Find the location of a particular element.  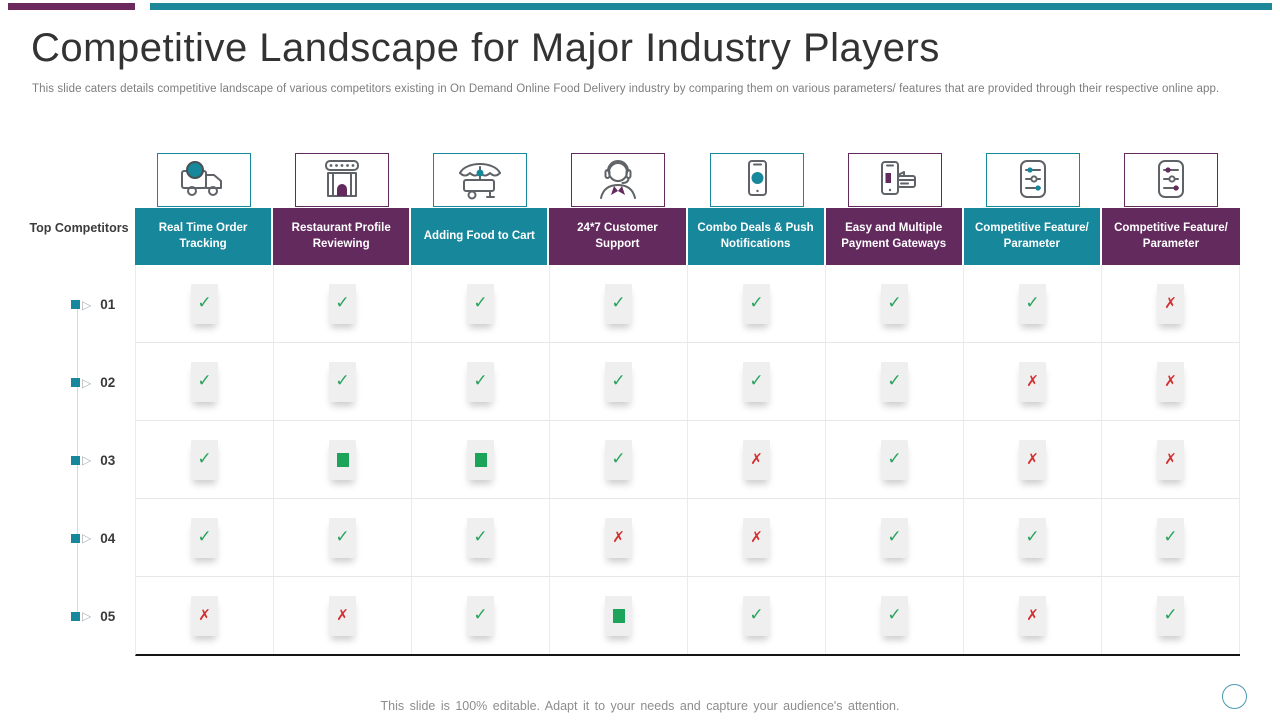

payment-gateway-icon is located at coordinates (895, 180).